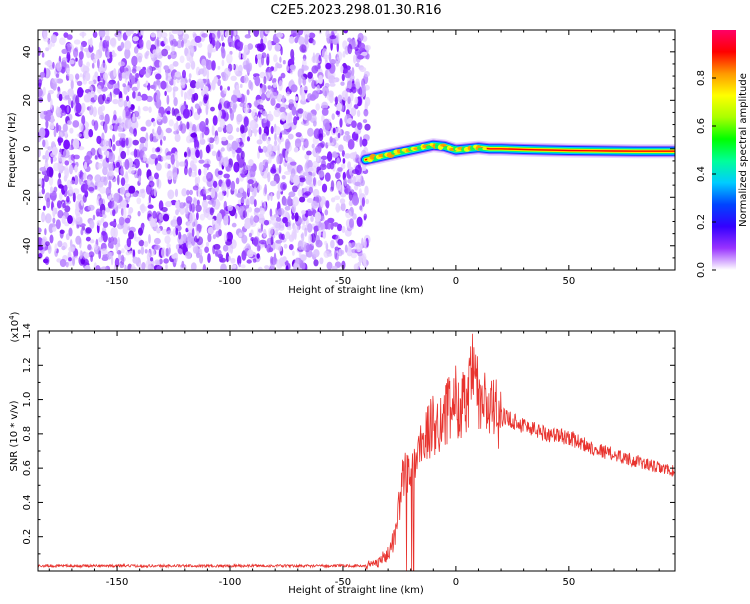 The height and width of the screenshot is (604, 750). I want to click on snr-y-scale-label: (x104), so click(14, 326).